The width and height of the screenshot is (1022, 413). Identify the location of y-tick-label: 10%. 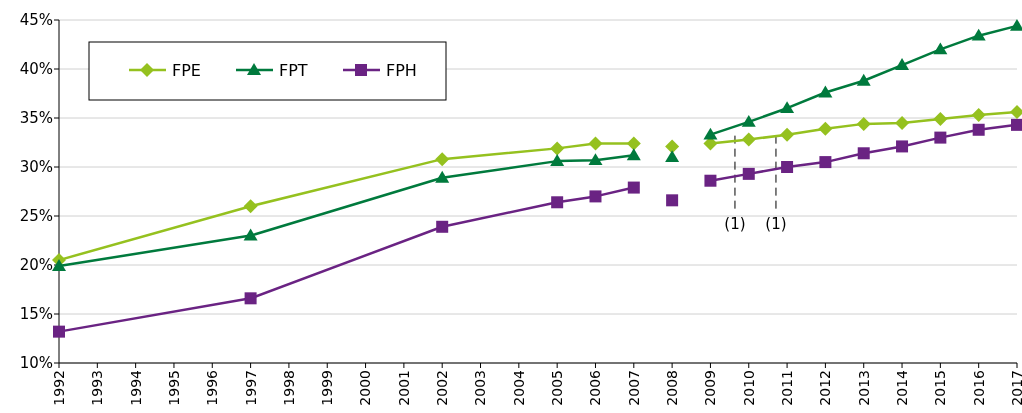
(36, 363).